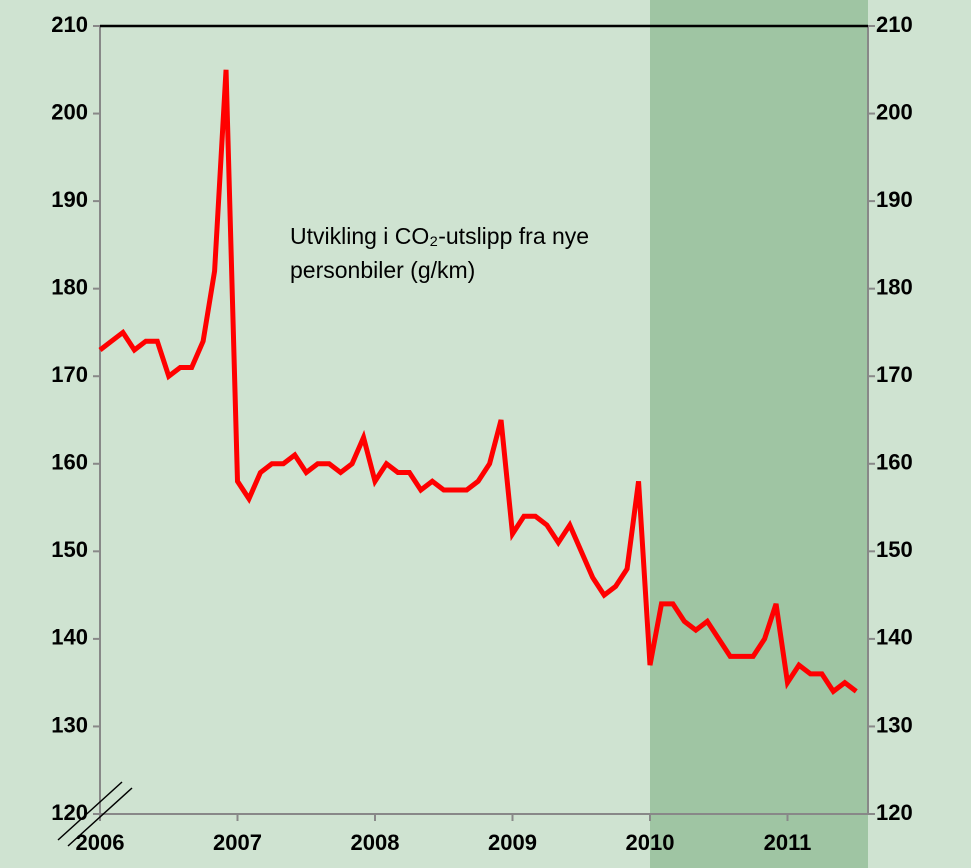 The height and width of the screenshot is (868, 971). Describe the element at coordinates (894, 462) in the screenshot. I see `y2-tick-label: 160` at that location.